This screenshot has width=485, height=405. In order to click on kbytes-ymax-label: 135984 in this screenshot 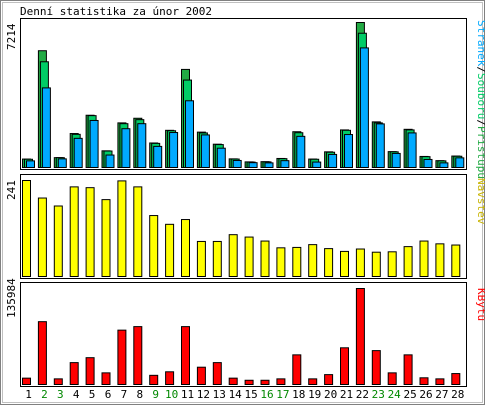, I will do `click(11, 298)`.